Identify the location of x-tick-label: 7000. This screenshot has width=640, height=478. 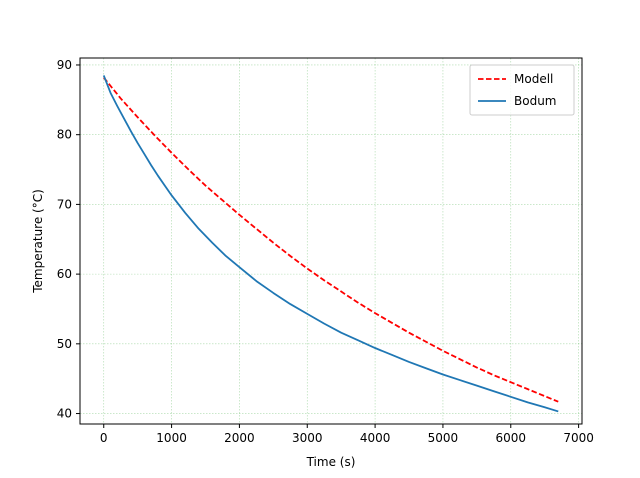
(578, 438).